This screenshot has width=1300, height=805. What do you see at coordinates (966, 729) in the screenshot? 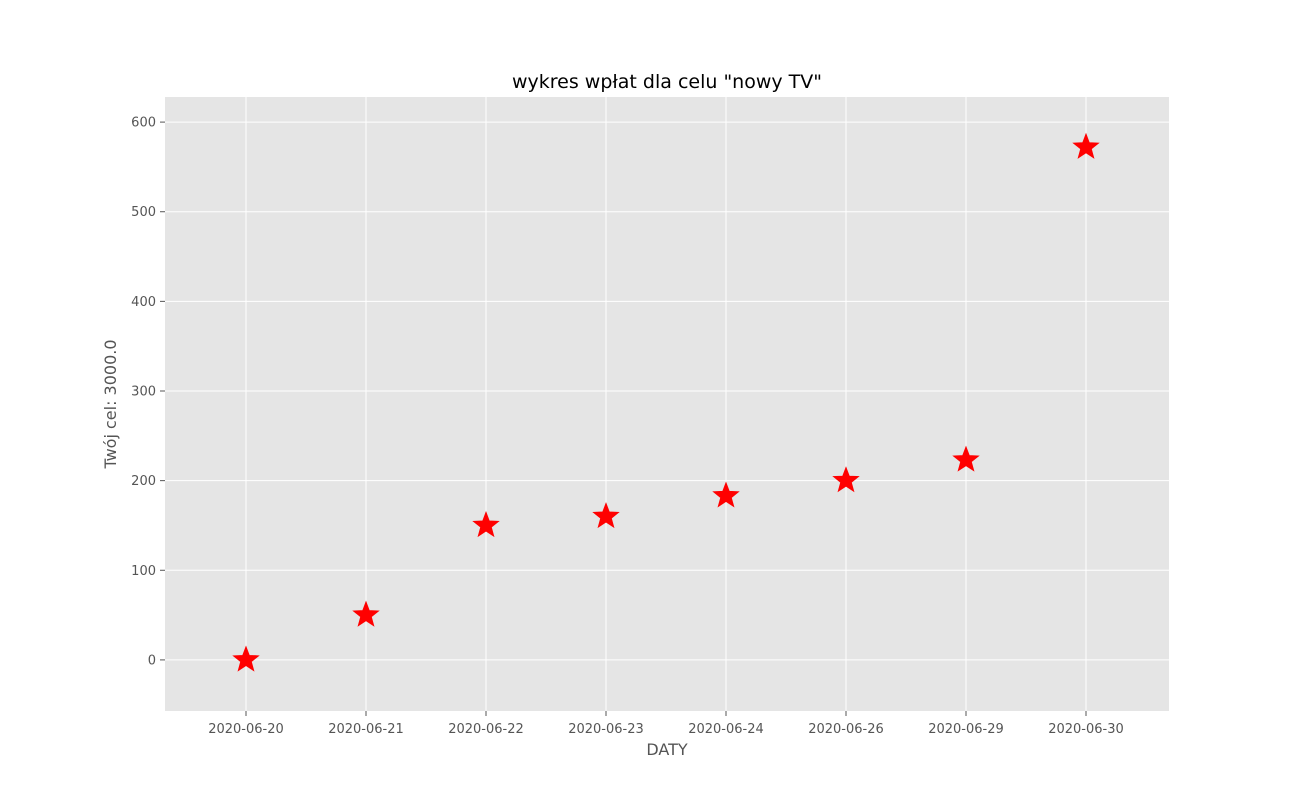
I see `x-tick-label: 2020-06-29` at bounding box center [966, 729].